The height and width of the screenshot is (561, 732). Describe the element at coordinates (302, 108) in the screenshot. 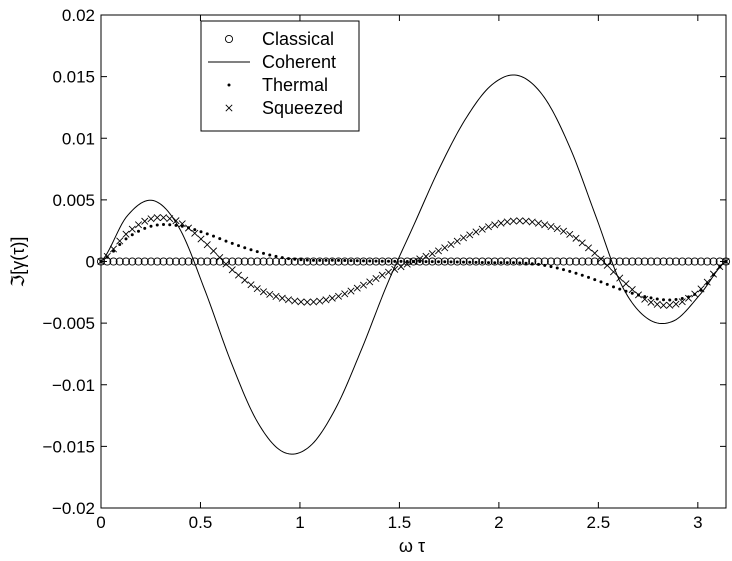

I see `legend-label: Squeezed` at that location.